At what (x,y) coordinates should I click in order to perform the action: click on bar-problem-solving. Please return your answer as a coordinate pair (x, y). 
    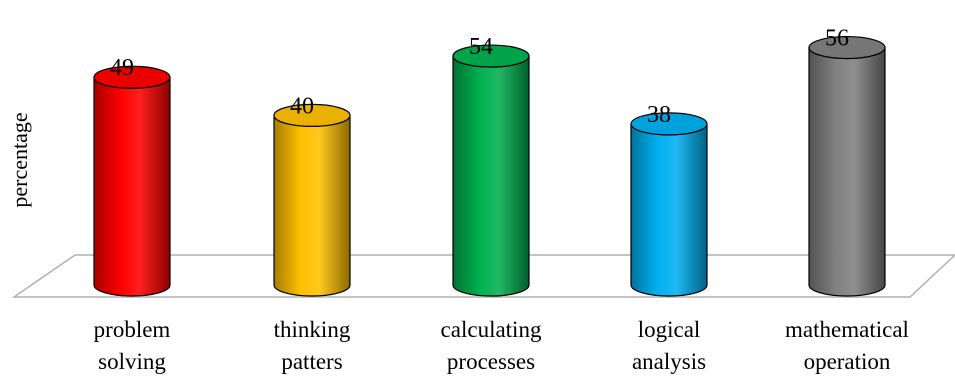
    Looking at the image, I should click on (132, 181).